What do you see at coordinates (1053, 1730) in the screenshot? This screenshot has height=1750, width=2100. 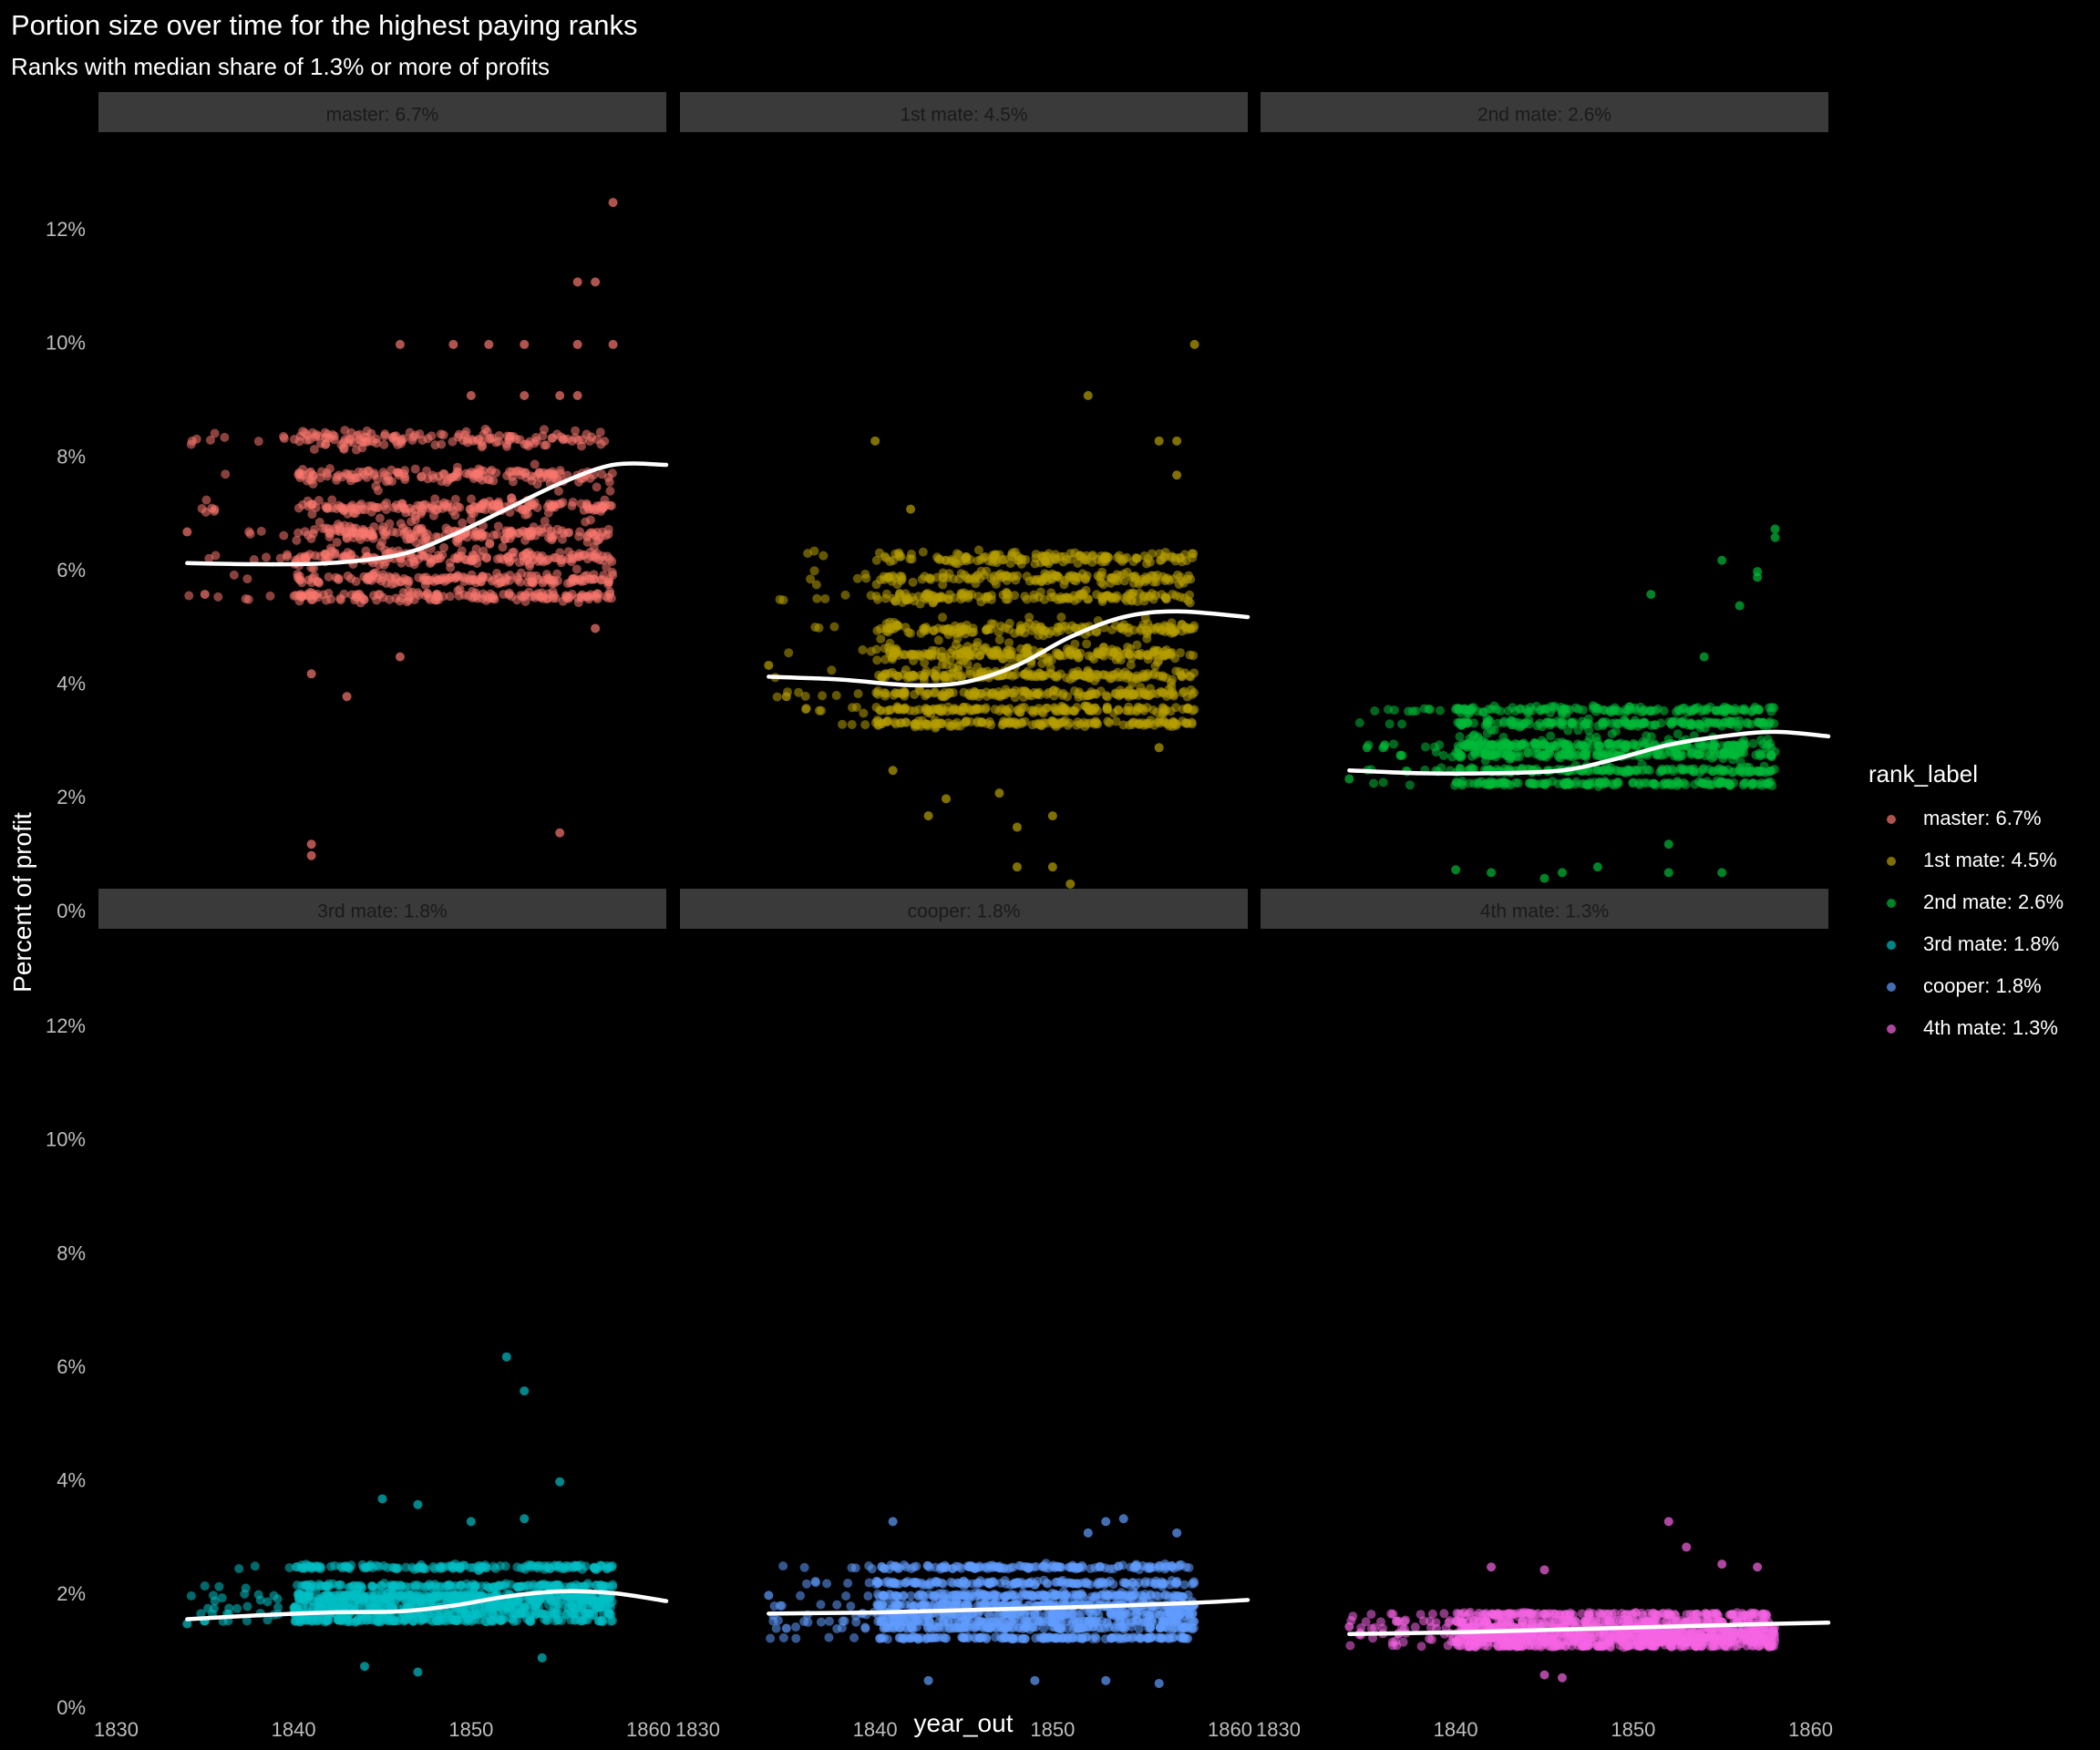 I see `x-tick-label: 1850` at bounding box center [1053, 1730].